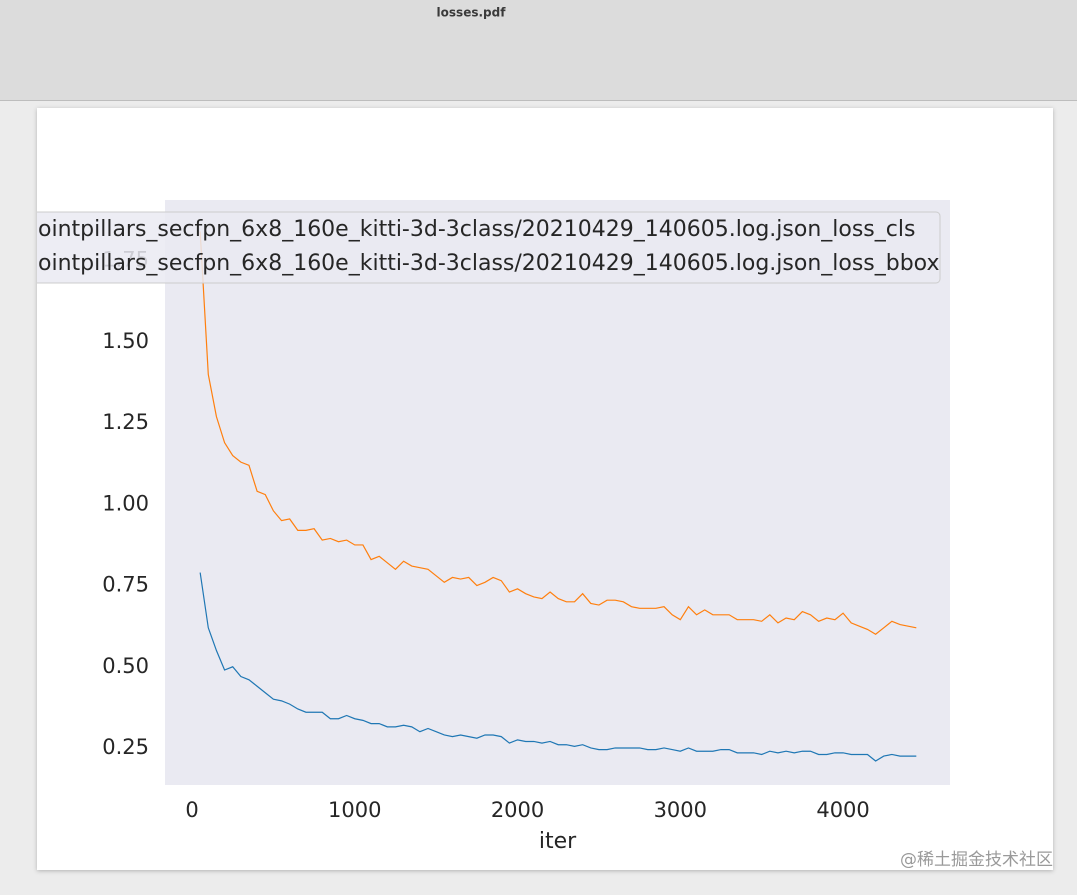 The image size is (1077, 895). What do you see at coordinates (538, 50) in the screenshot?
I see `toolbar` at bounding box center [538, 50].